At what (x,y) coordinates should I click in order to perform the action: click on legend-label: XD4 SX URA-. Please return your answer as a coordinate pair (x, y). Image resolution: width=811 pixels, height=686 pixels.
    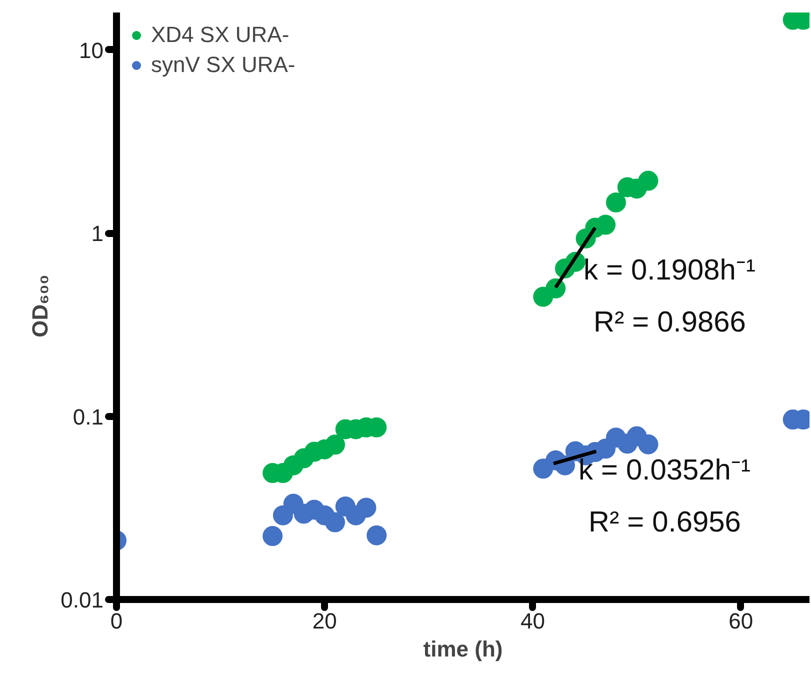
    Looking at the image, I should click on (220, 35).